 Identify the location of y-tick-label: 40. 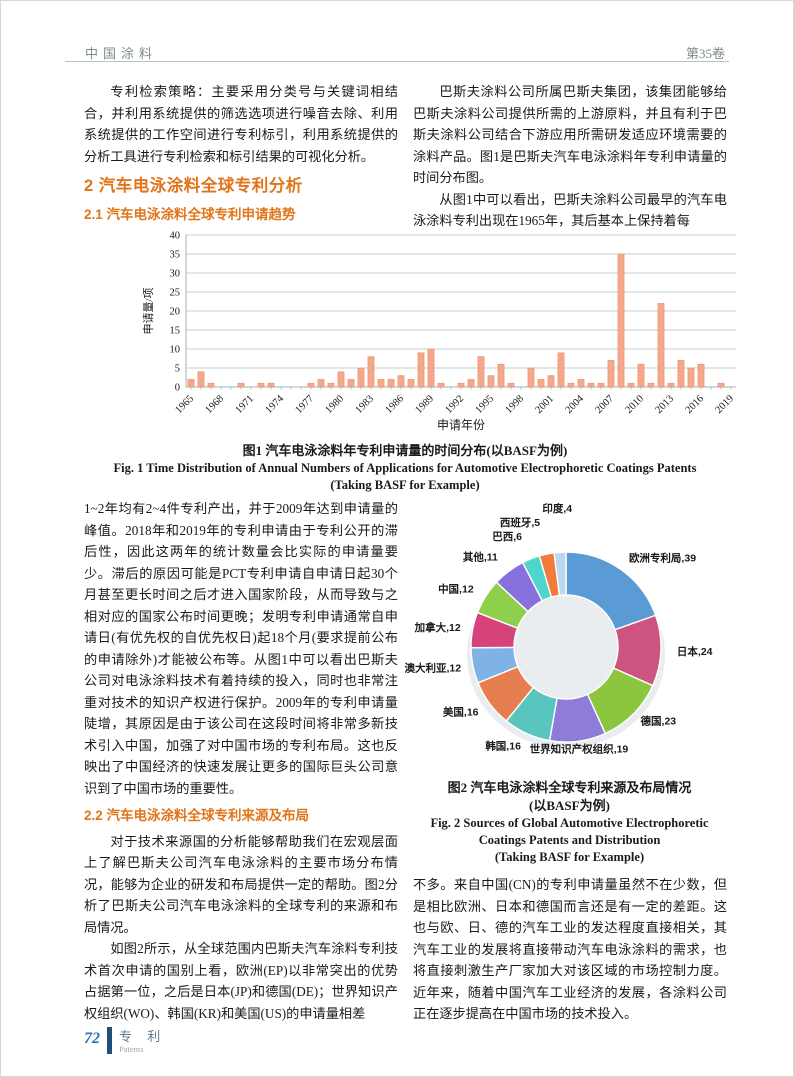
(175, 236).